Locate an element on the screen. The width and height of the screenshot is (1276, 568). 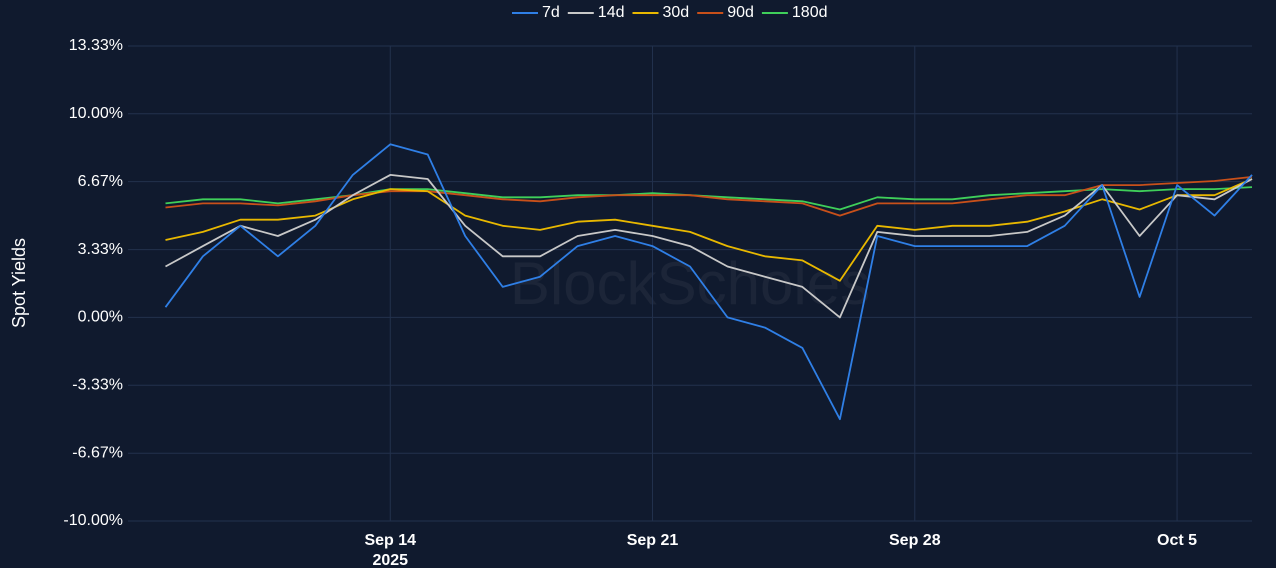
x-tick-label: Sep 21 is located at coordinates (653, 540).